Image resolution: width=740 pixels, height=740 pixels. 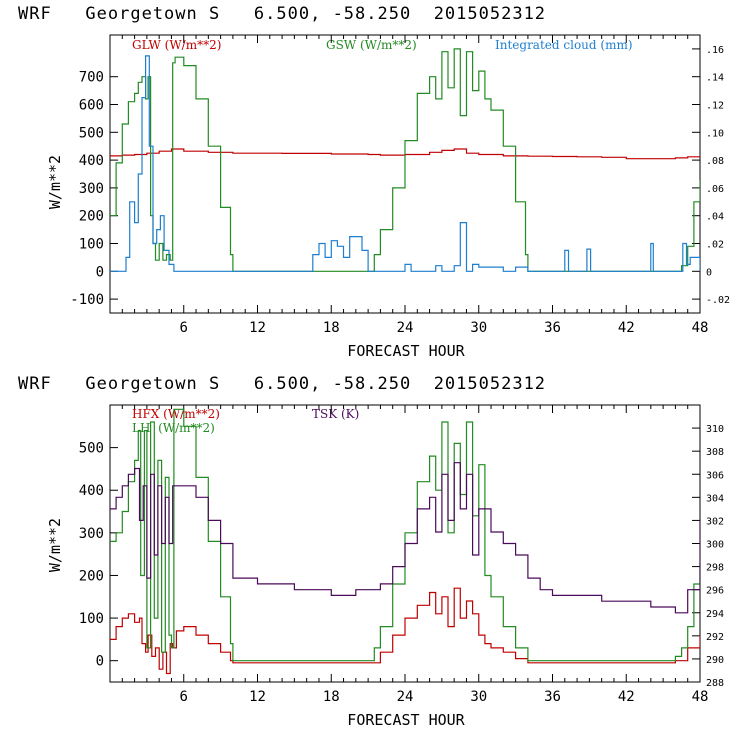 What do you see at coordinates (715, 189) in the screenshot?
I see `y2-tick-label: .06` at bounding box center [715, 189].